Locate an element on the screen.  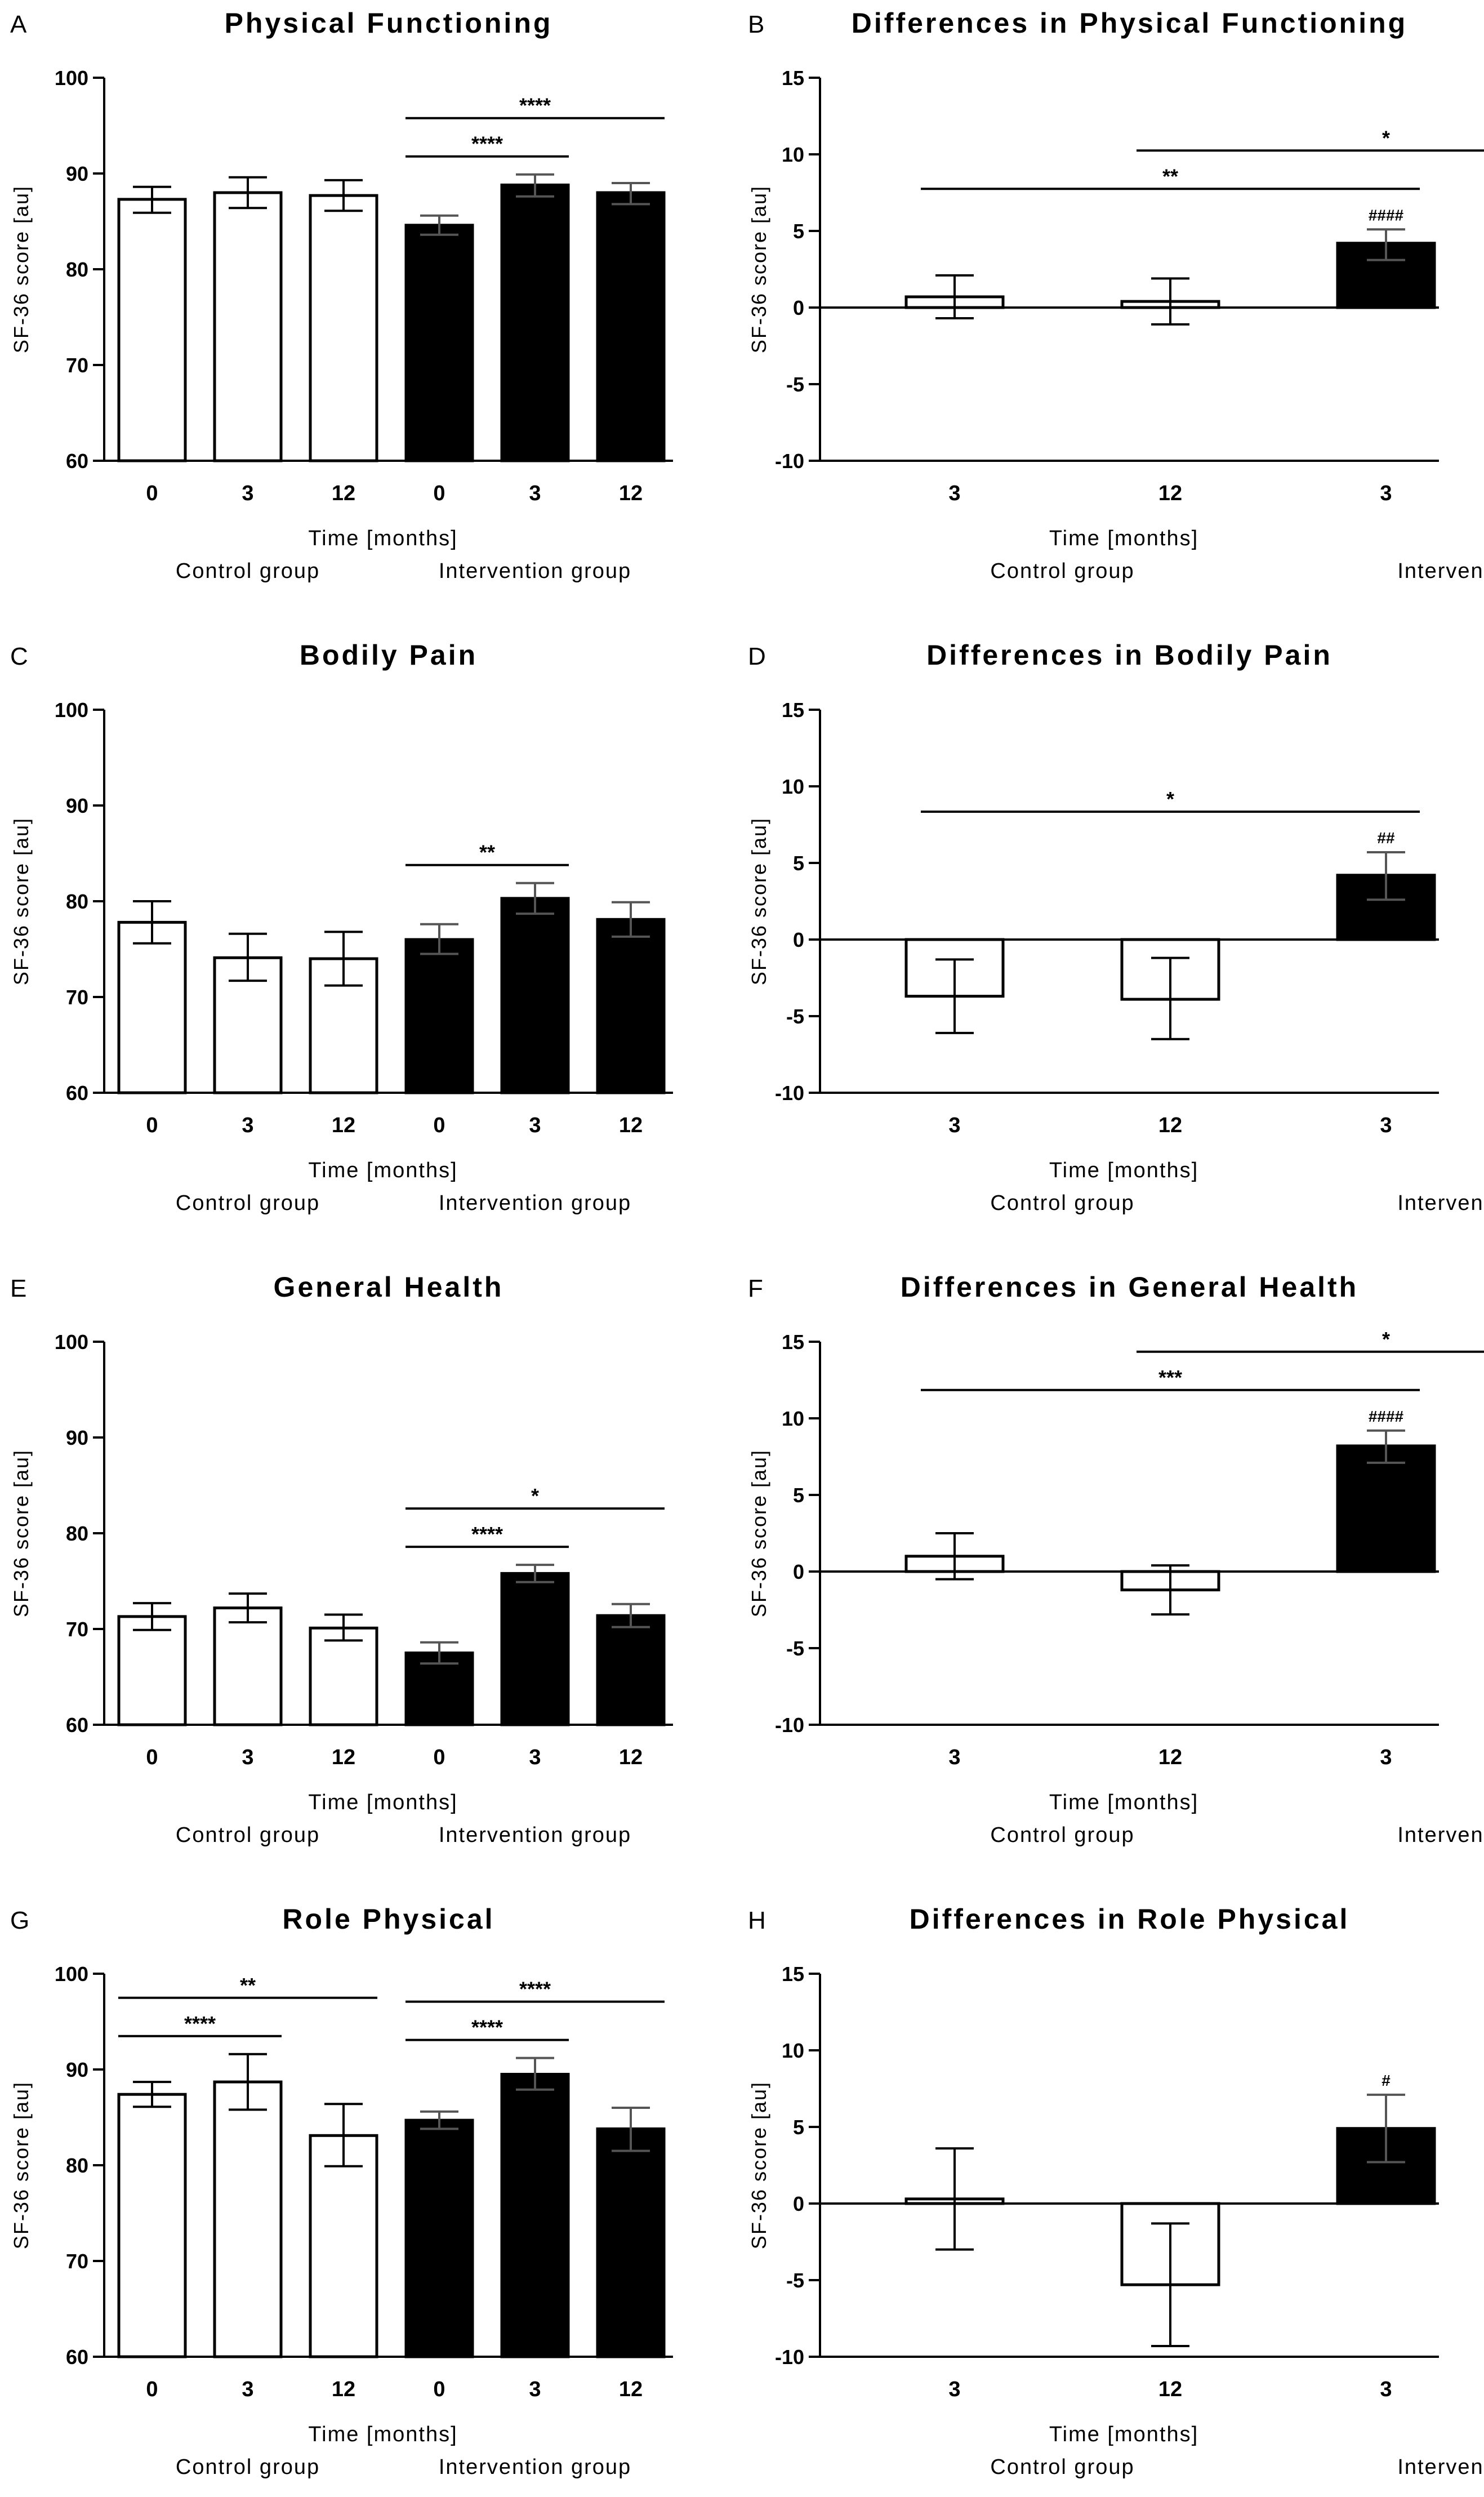
chart-title: Differences in Role Physical is located at coordinates (1130, 1919).